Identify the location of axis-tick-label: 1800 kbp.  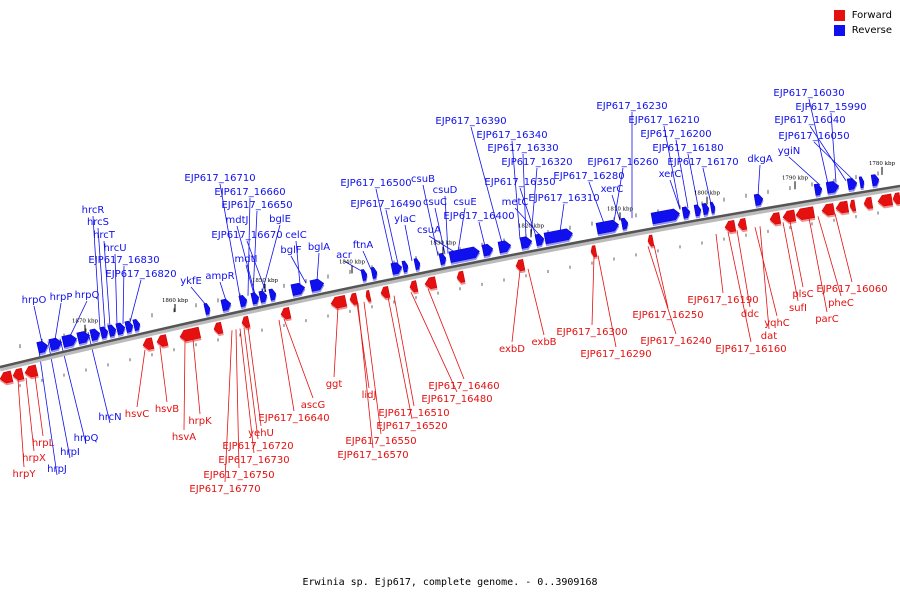
(707, 194).